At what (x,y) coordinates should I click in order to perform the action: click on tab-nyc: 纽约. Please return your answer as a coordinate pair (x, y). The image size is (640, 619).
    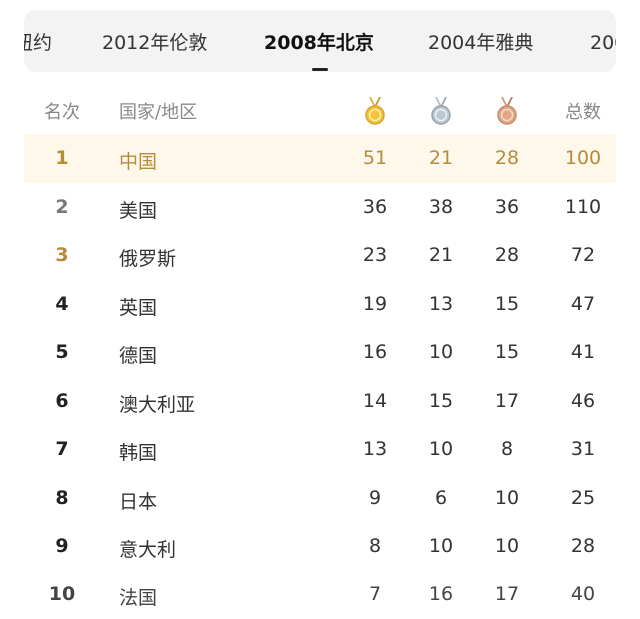
    Looking at the image, I should click on (38, 41).